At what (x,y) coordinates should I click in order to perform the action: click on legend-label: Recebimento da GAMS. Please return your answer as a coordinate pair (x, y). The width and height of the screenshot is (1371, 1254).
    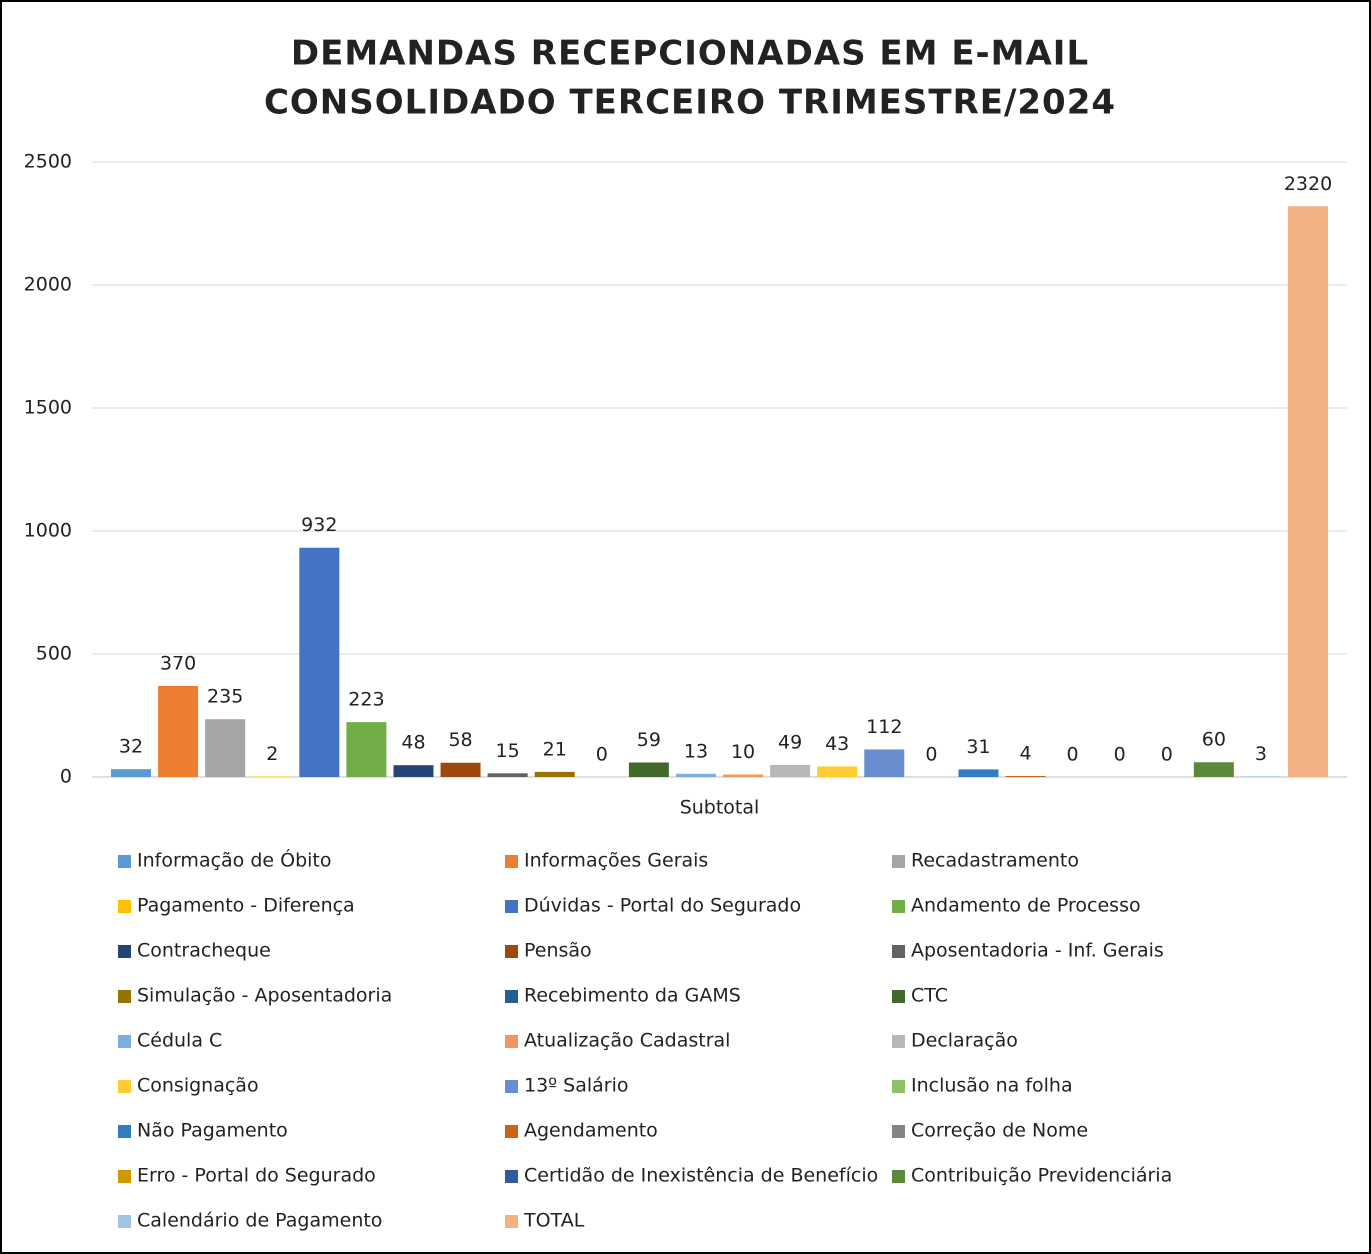
    Looking at the image, I should click on (632, 996).